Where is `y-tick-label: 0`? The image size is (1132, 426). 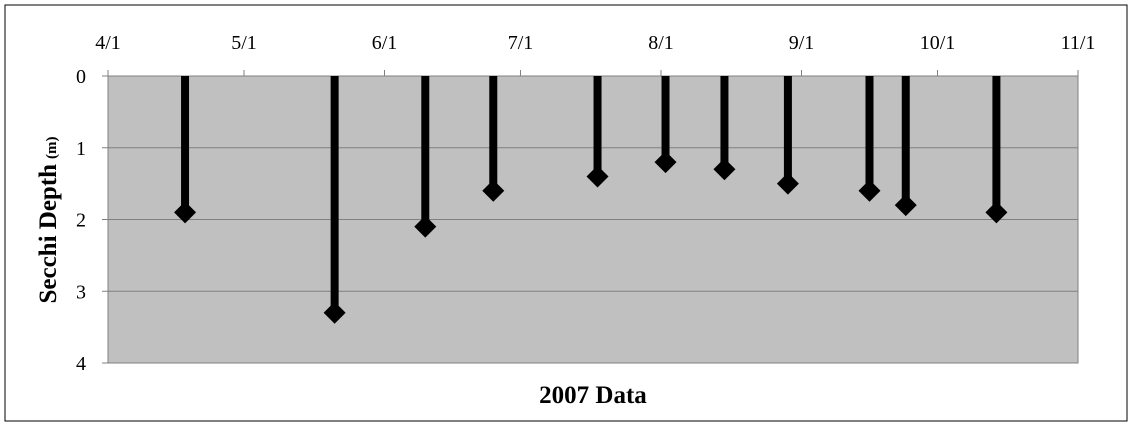
y-tick-label: 0 is located at coordinates (81, 77).